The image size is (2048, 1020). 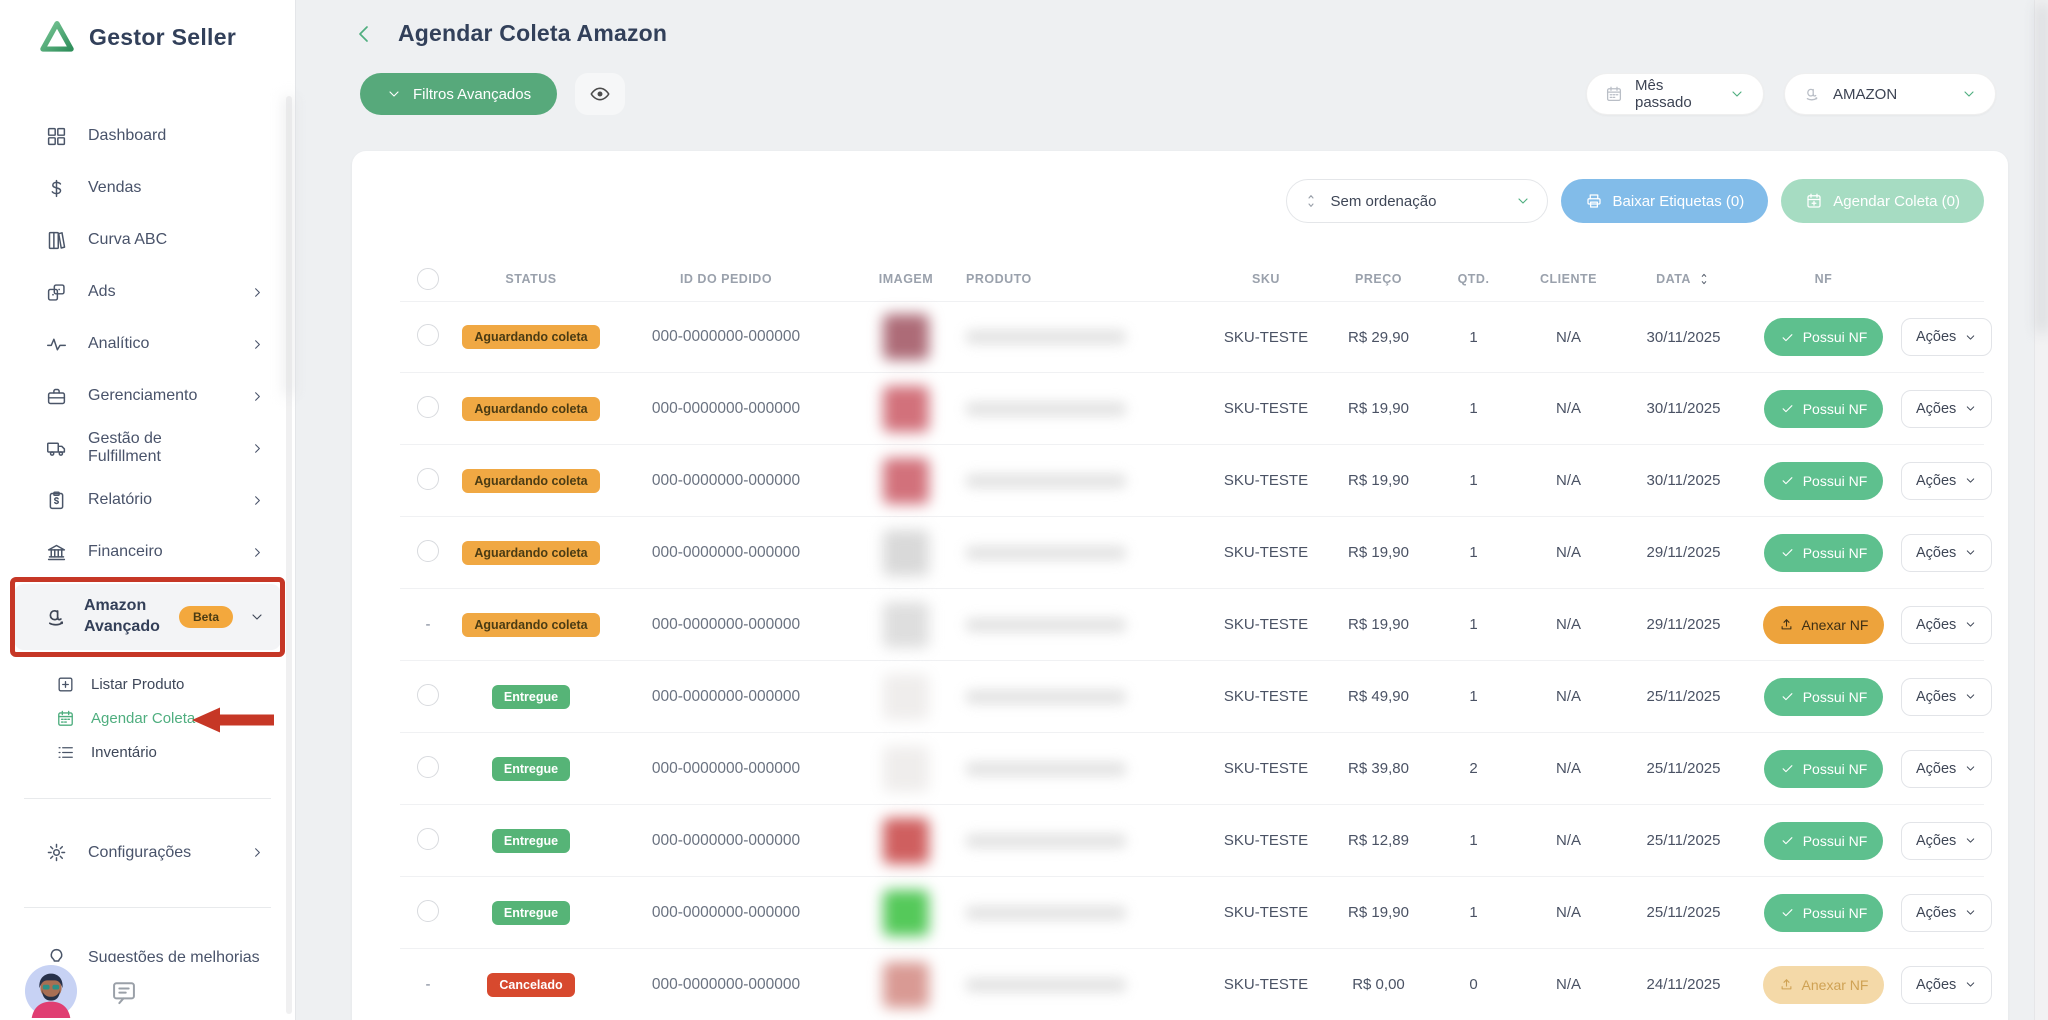 I want to click on status-badge: Aguardando coleta, so click(x=531, y=624).